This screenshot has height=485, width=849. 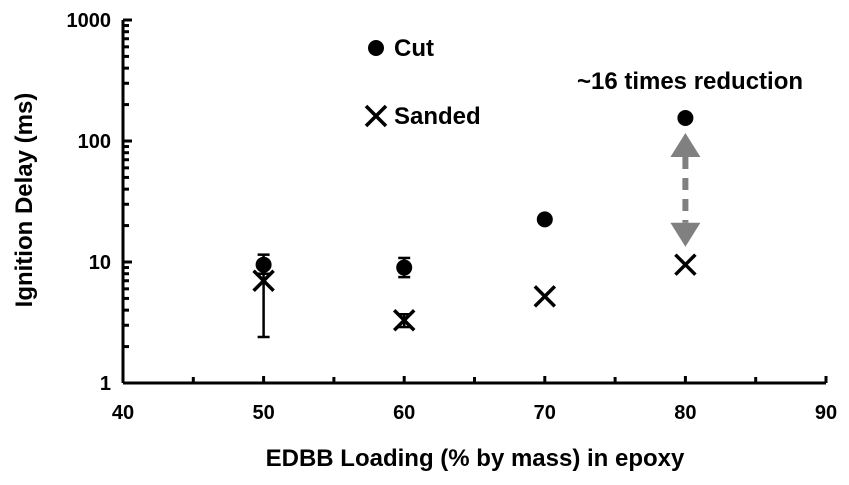 What do you see at coordinates (94, 142) in the screenshot?
I see `y-tick-label: 100` at bounding box center [94, 142].